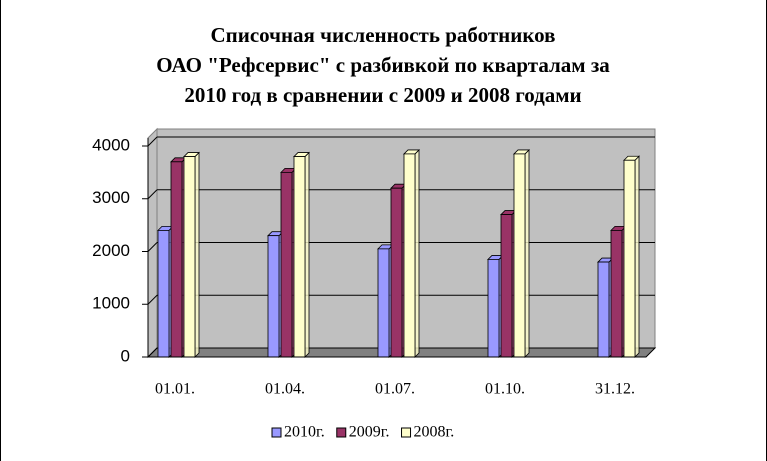  What do you see at coordinates (304, 432) in the screenshot?
I see `legend-label: 2010г.` at bounding box center [304, 432].